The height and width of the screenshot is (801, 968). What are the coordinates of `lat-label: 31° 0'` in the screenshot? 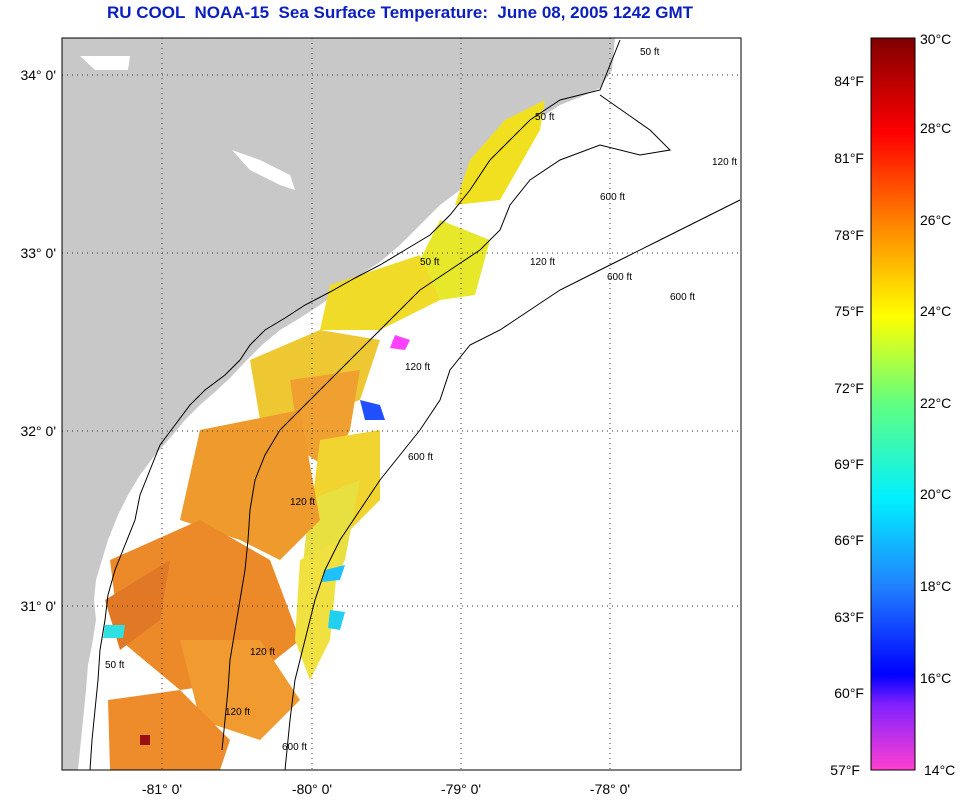 It's located at (38, 606).